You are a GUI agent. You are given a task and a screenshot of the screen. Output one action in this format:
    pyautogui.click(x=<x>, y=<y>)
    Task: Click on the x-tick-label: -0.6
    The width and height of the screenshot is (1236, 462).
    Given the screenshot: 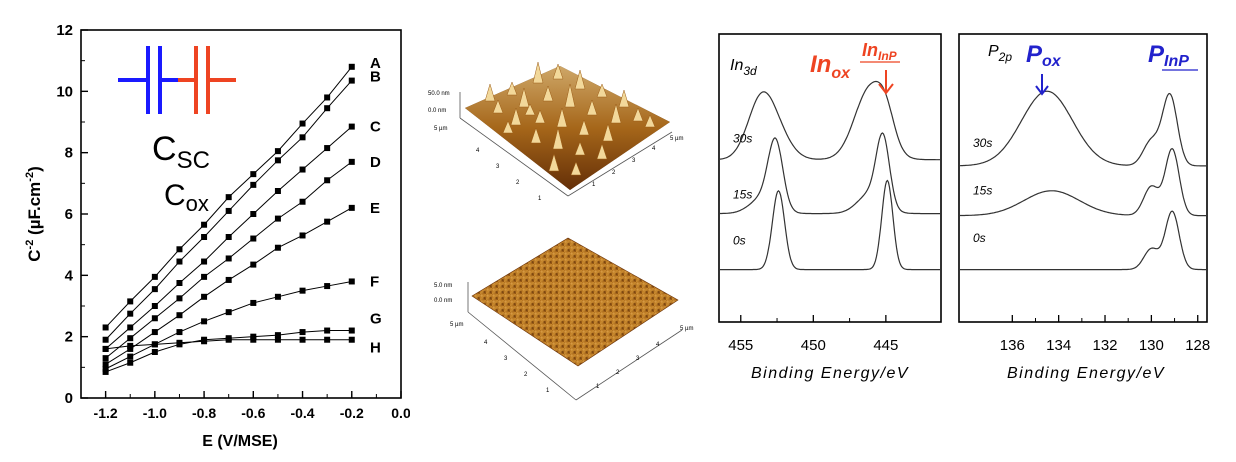 What is the action you would take?
    pyautogui.click(x=253, y=413)
    